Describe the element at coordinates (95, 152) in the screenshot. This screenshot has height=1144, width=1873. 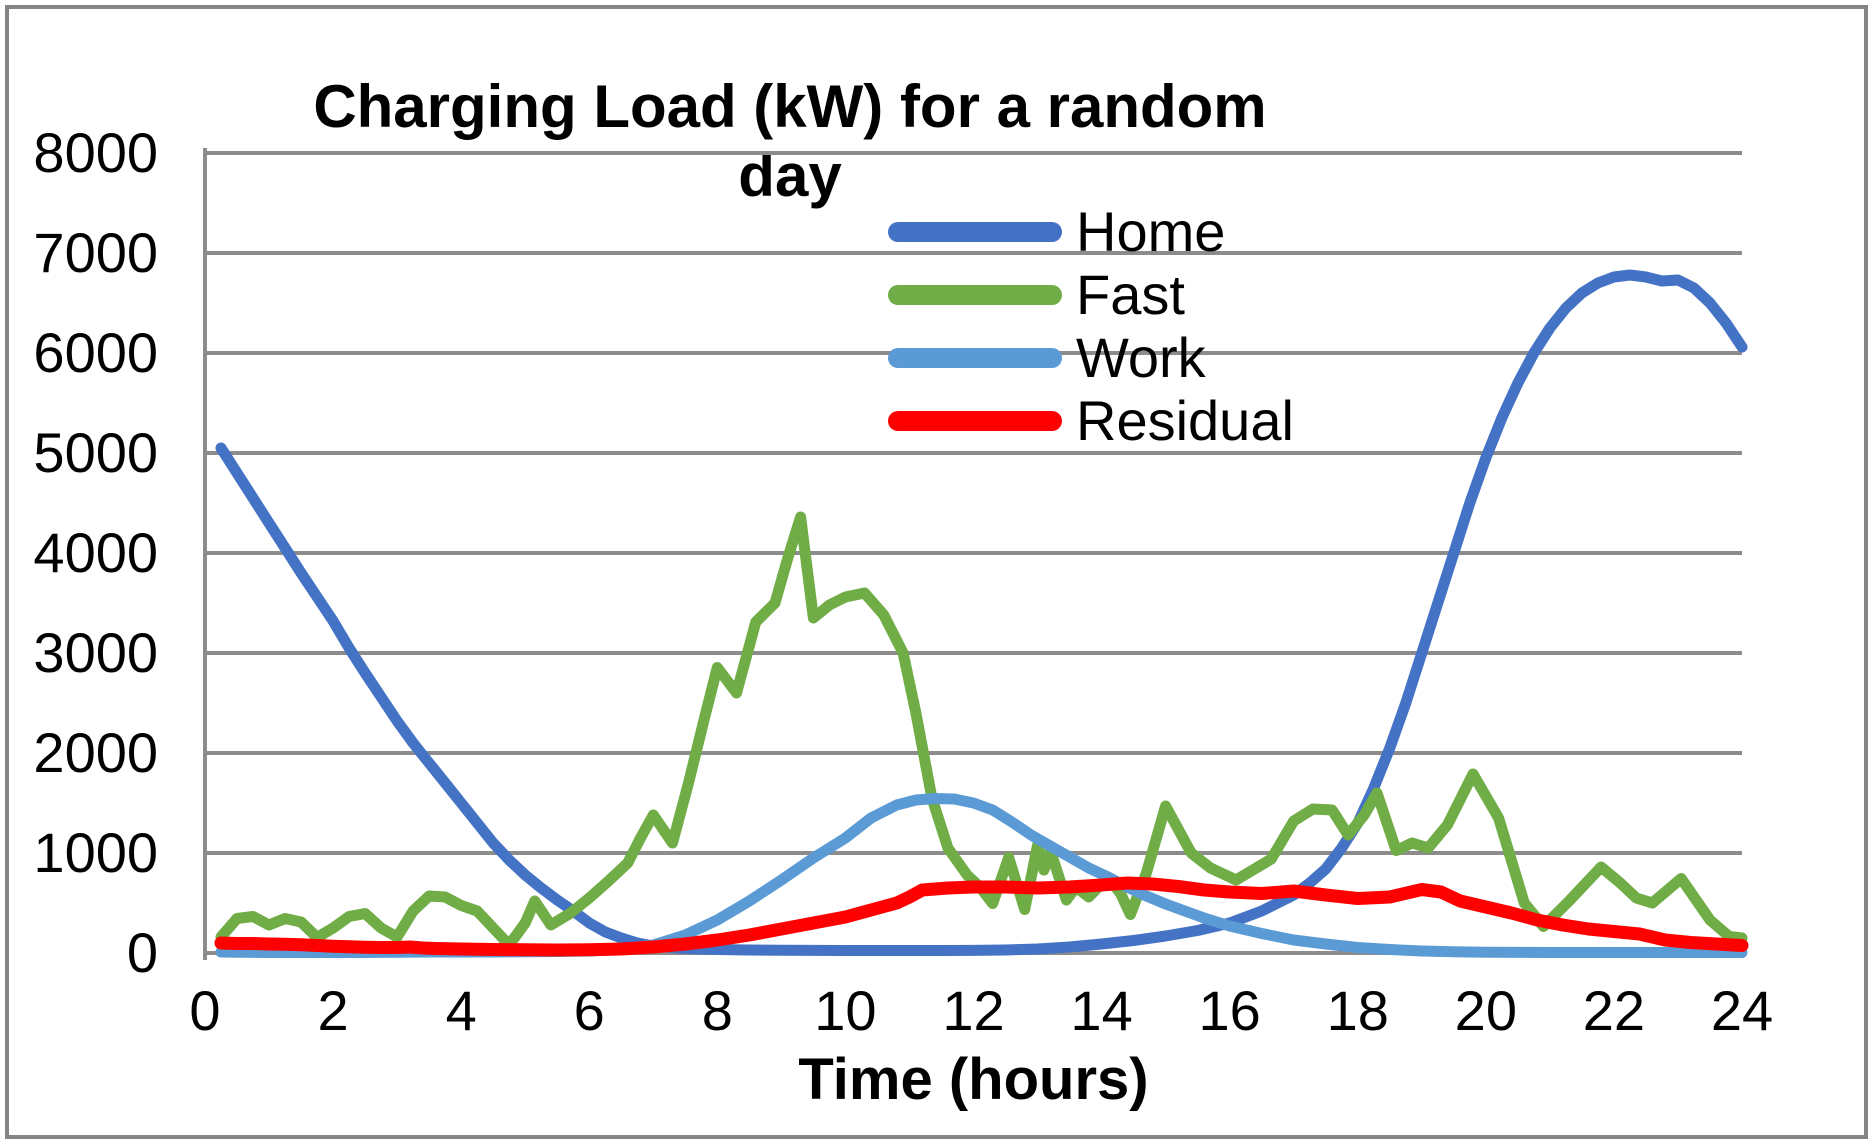
I see `y-tick-label: 8000` at that location.